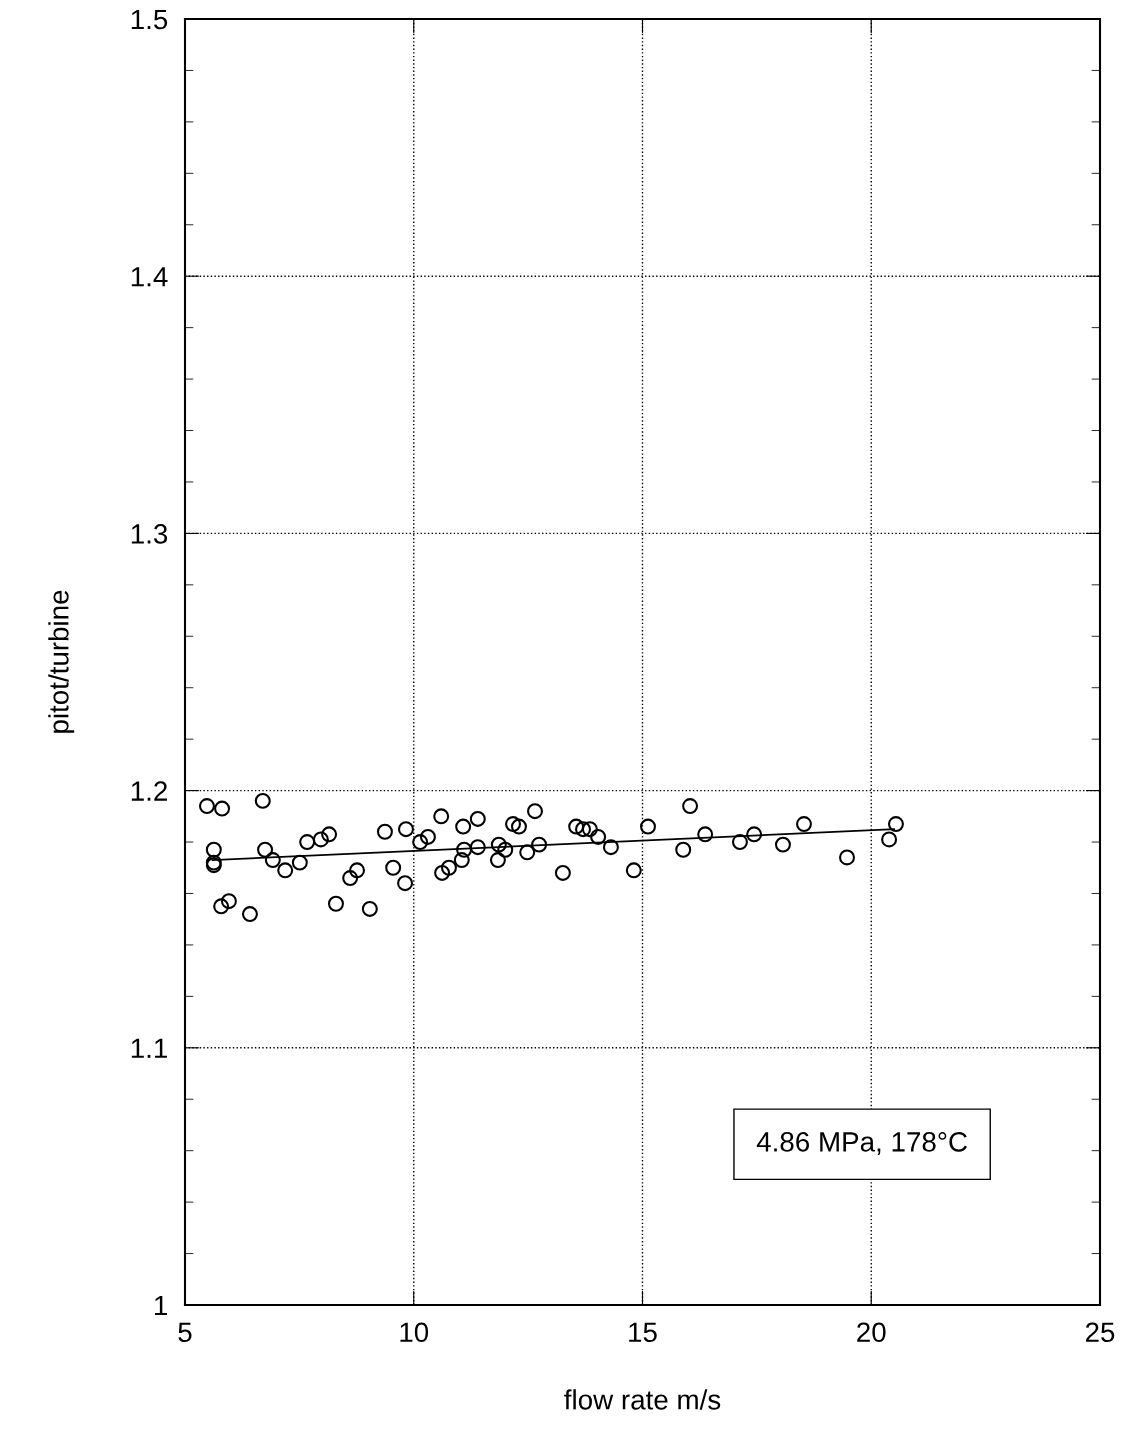  What do you see at coordinates (871, 1332) in the screenshot?
I see `x-tick-label: 20` at bounding box center [871, 1332].